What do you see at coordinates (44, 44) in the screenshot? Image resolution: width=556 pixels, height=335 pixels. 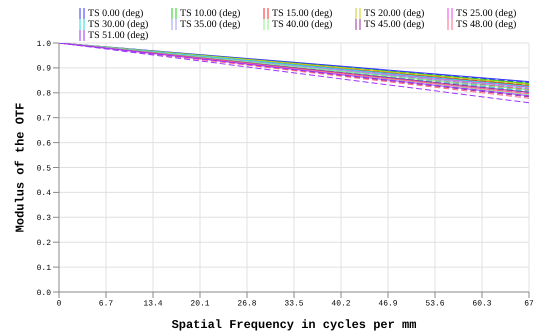 I see `y-tick-label: 1.0` at bounding box center [44, 44].